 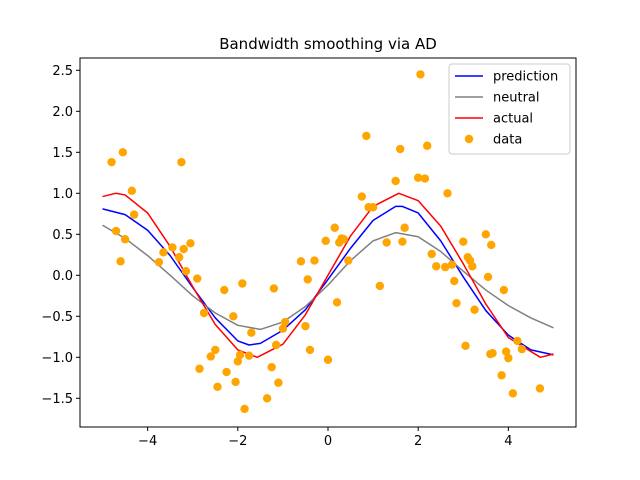 What do you see at coordinates (328, 441) in the screenshot?
I see `x-tick-label: 0` at bounding box center [328, 441].